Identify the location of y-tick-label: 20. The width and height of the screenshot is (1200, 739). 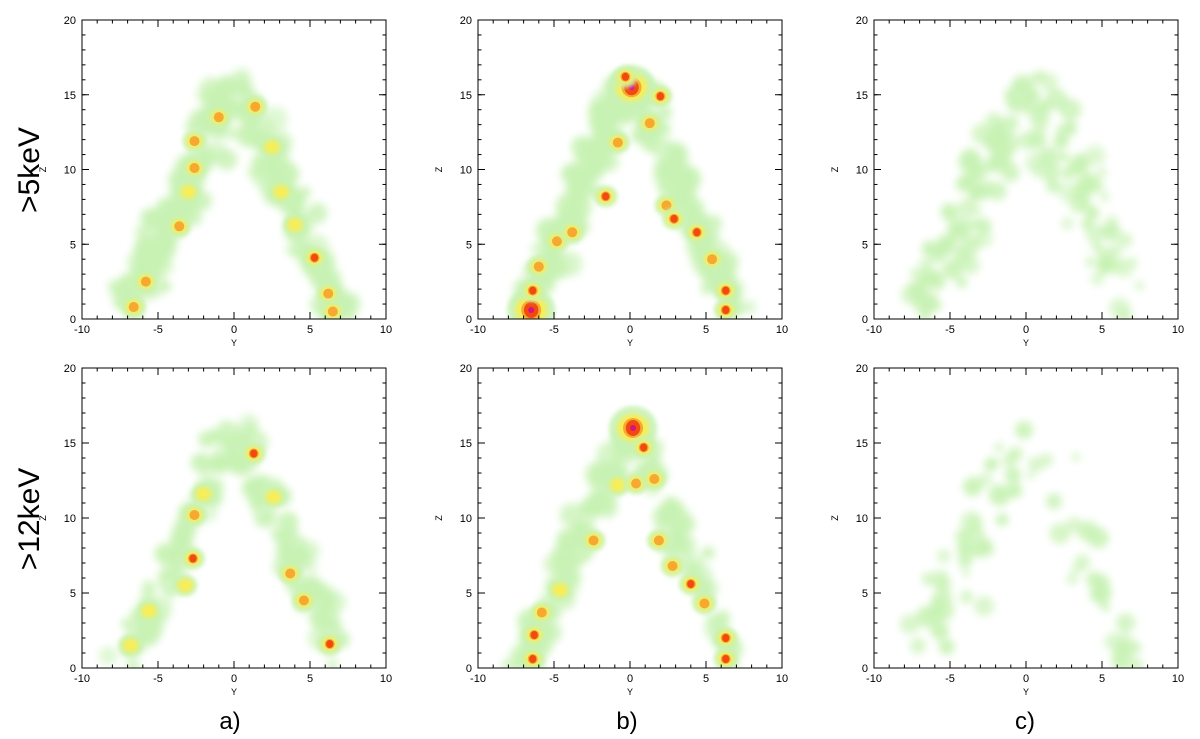
(466, 369).